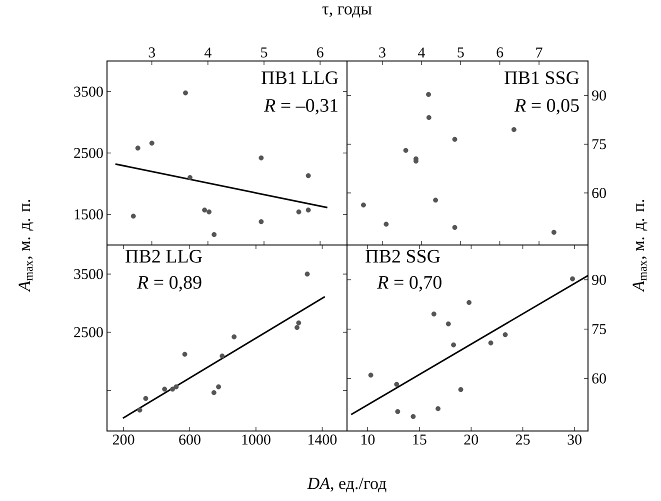  I want to click on x-axis-title: DA, ед./год, so click(346, 485).